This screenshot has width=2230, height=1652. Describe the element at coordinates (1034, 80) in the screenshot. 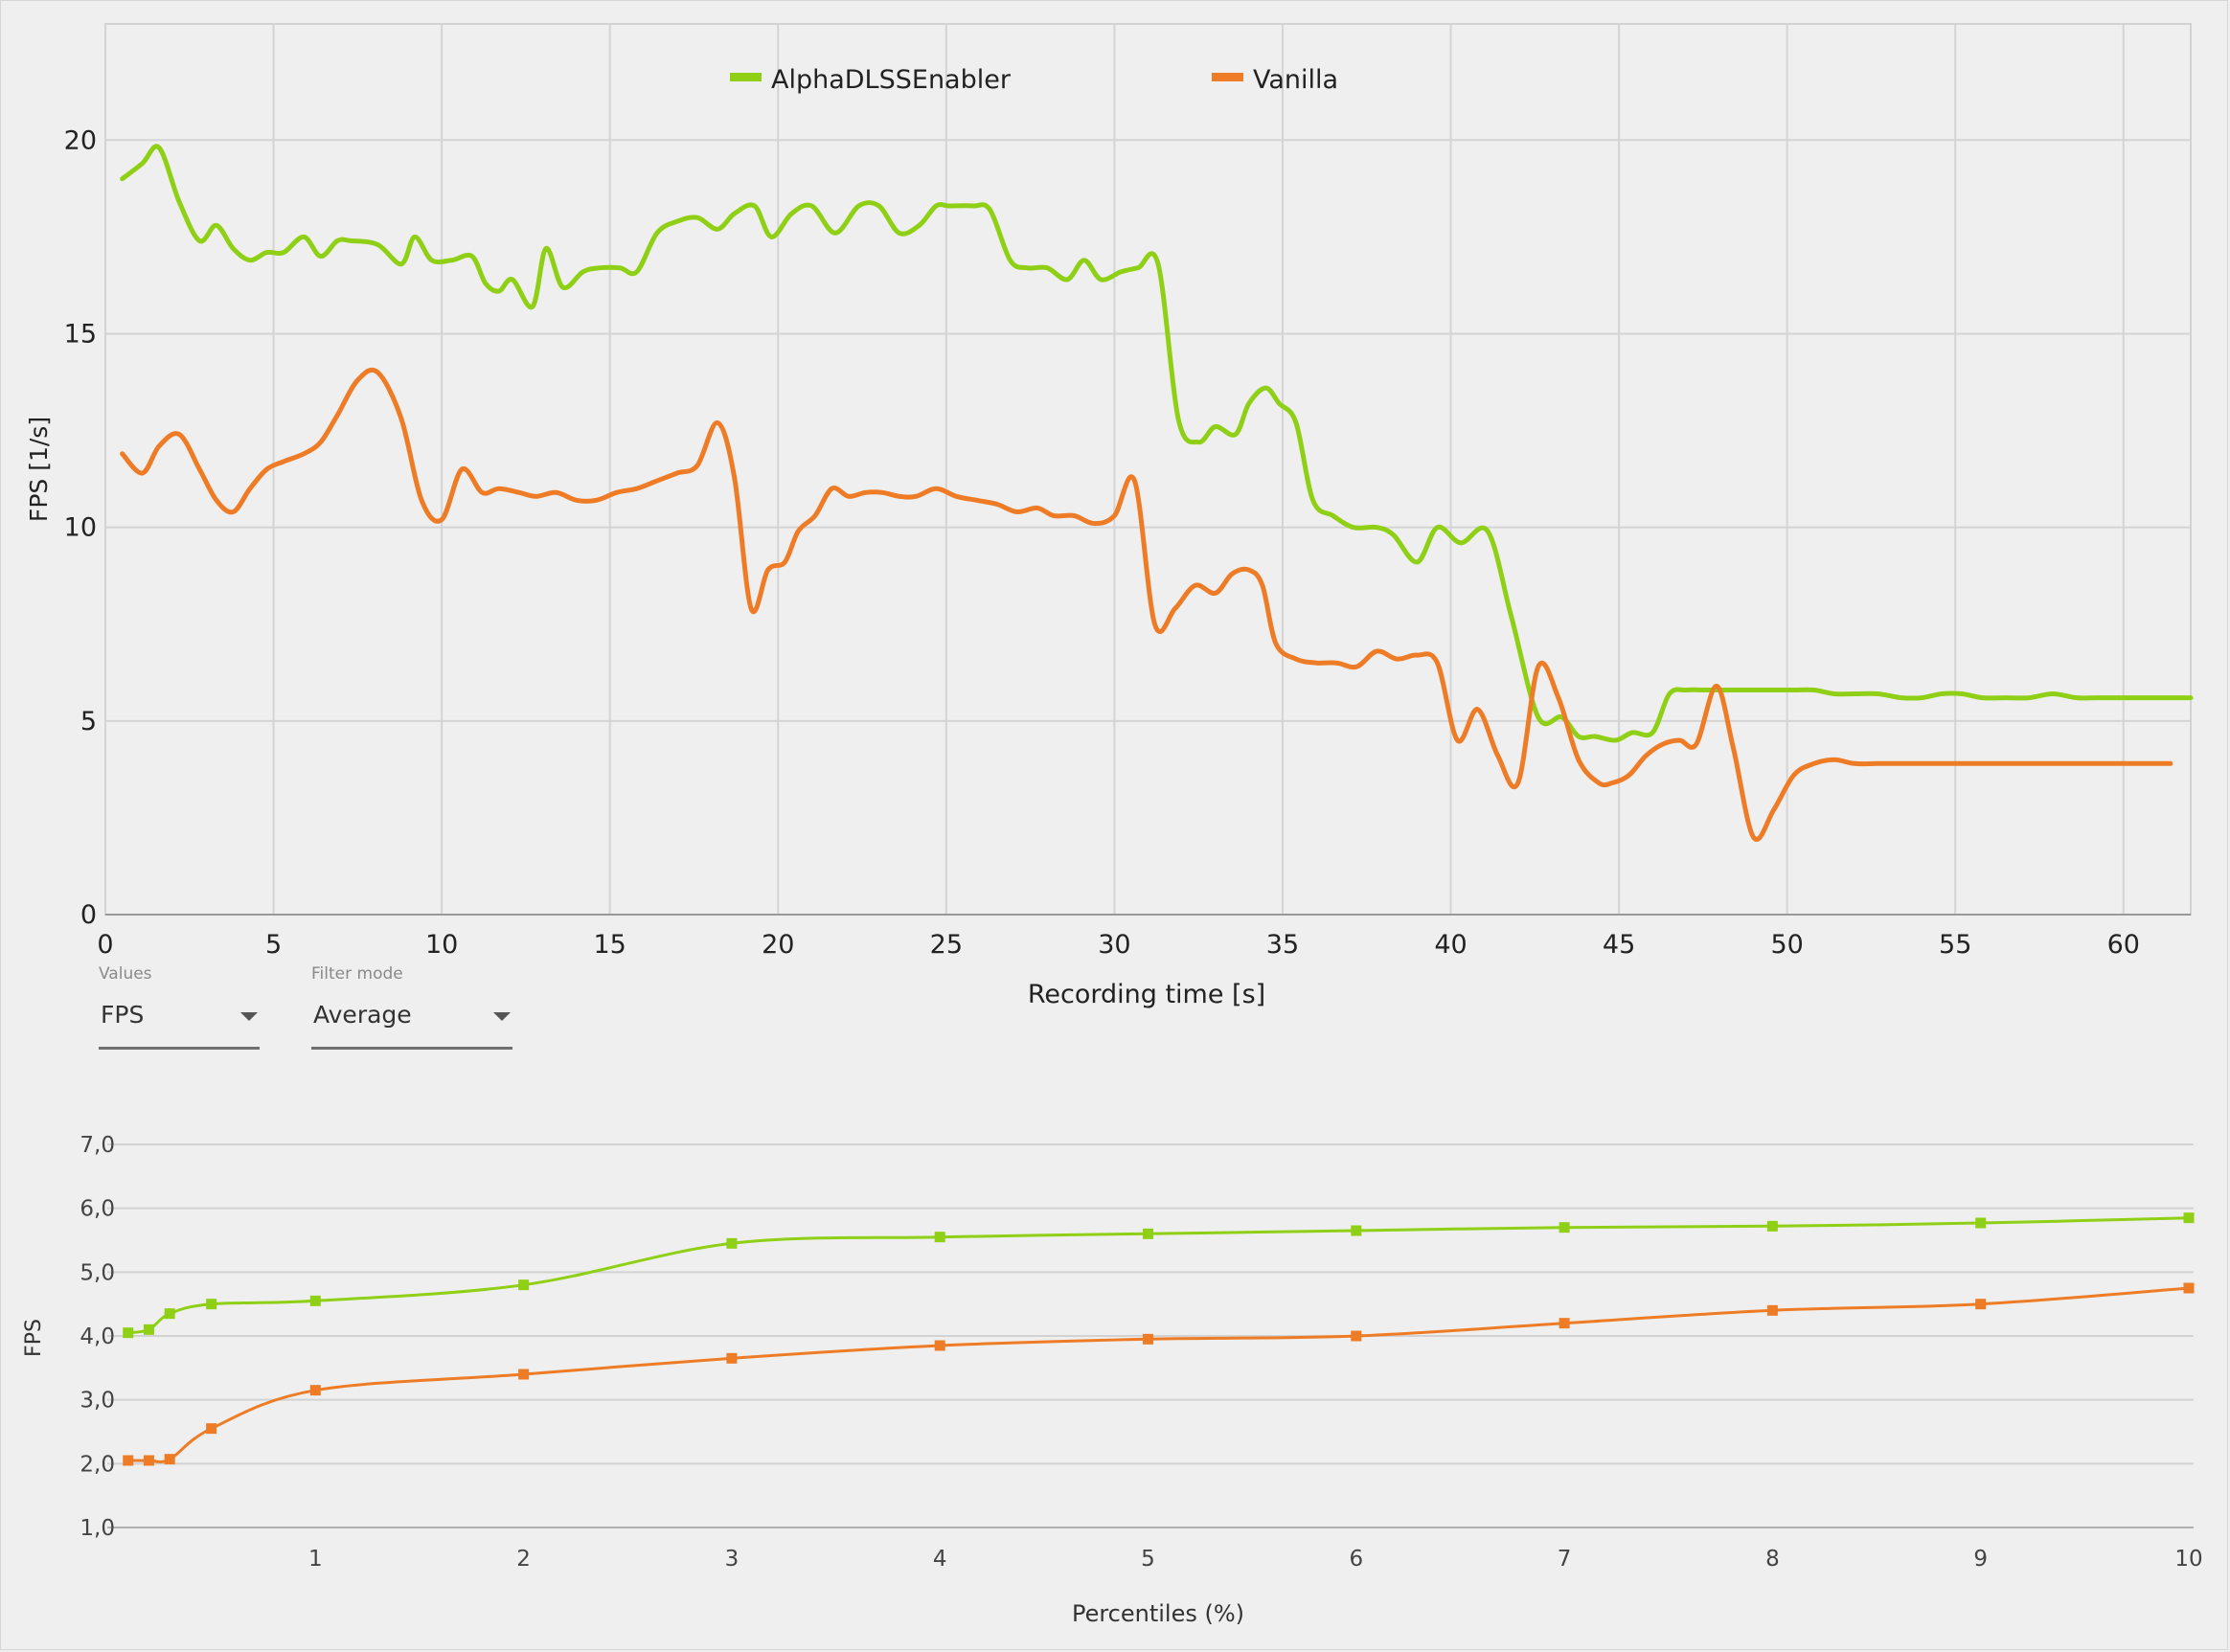

I see `top-chart-legend: AlphaDLSSEnabler Vanilla` at that location.